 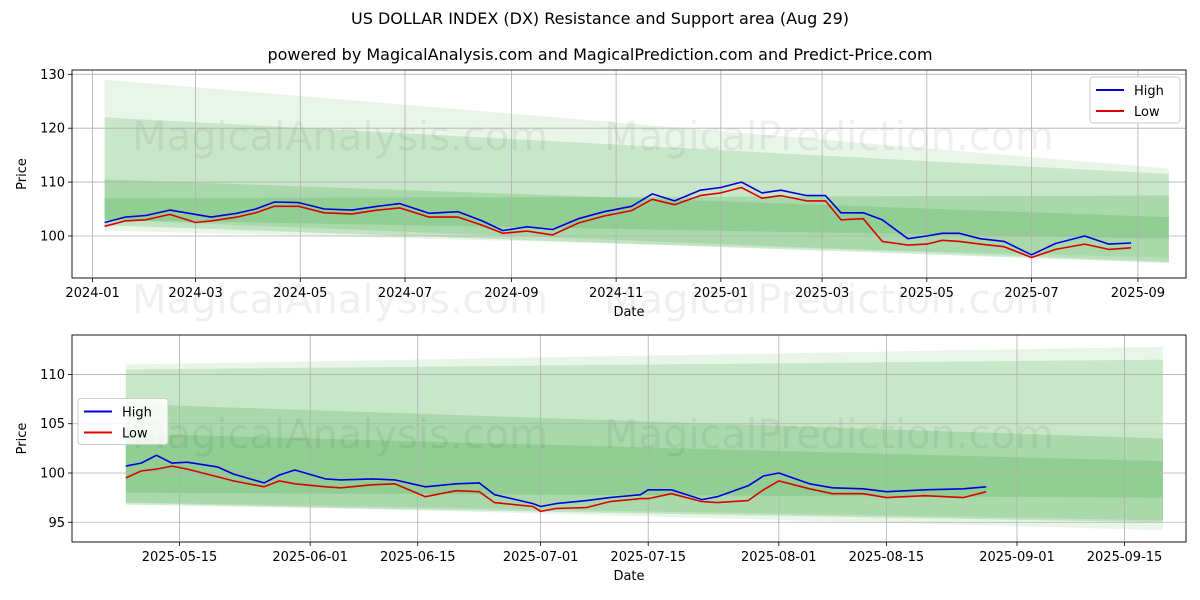 What do you see at coordinates (721, 293) in the screenshot?
I see `x-tick-label: 2025-01` at bounding box center [721, 293].